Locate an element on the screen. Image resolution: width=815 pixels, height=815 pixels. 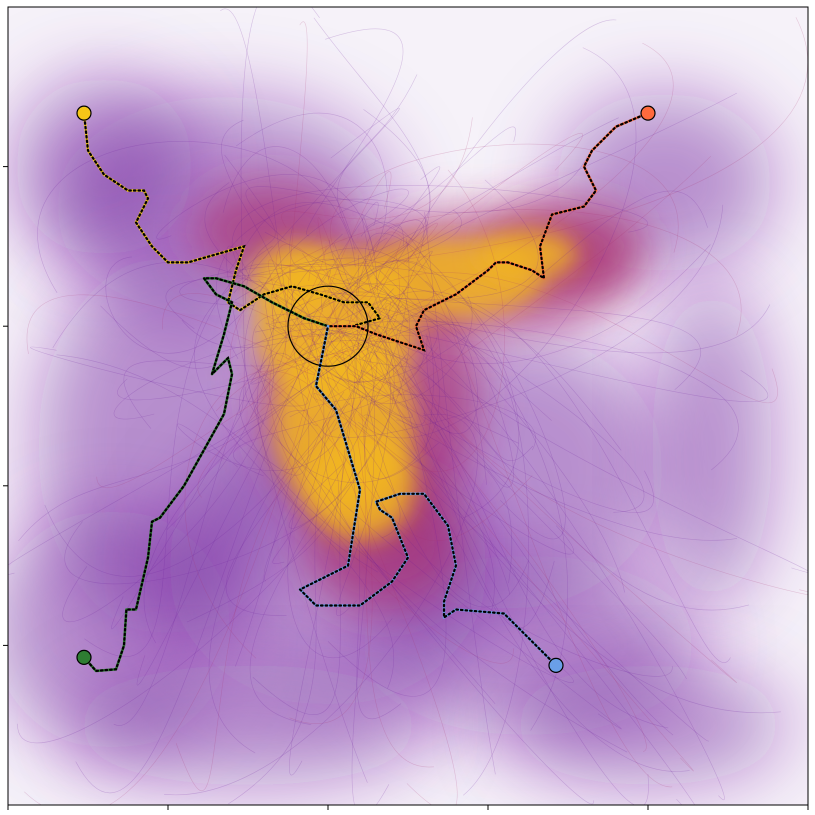
goal-layer is located at coordinates (328, 326).